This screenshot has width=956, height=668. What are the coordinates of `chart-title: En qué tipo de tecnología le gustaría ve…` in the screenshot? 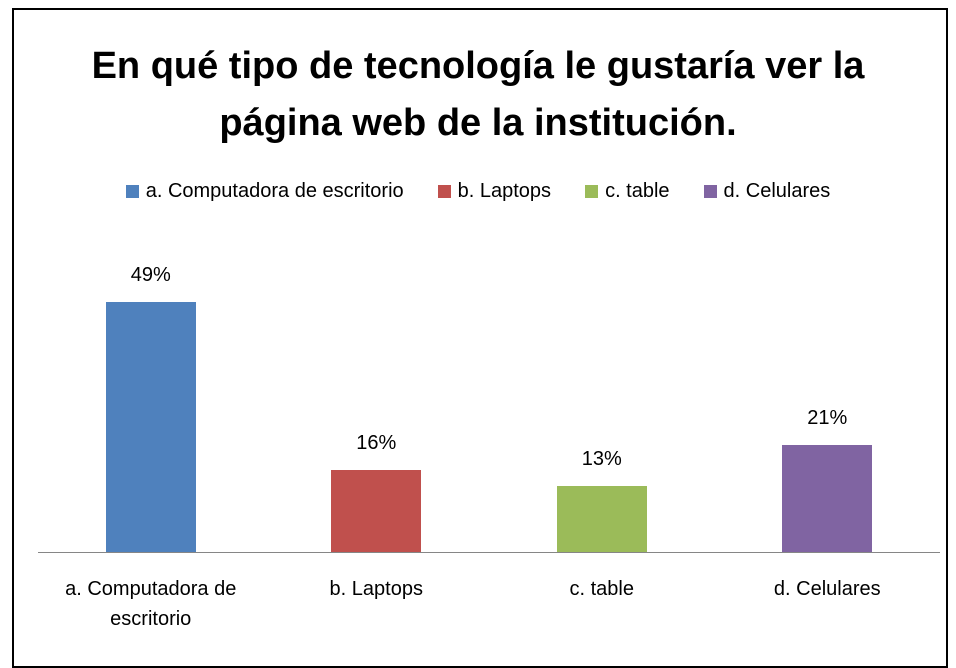 It's located at (478, 94).